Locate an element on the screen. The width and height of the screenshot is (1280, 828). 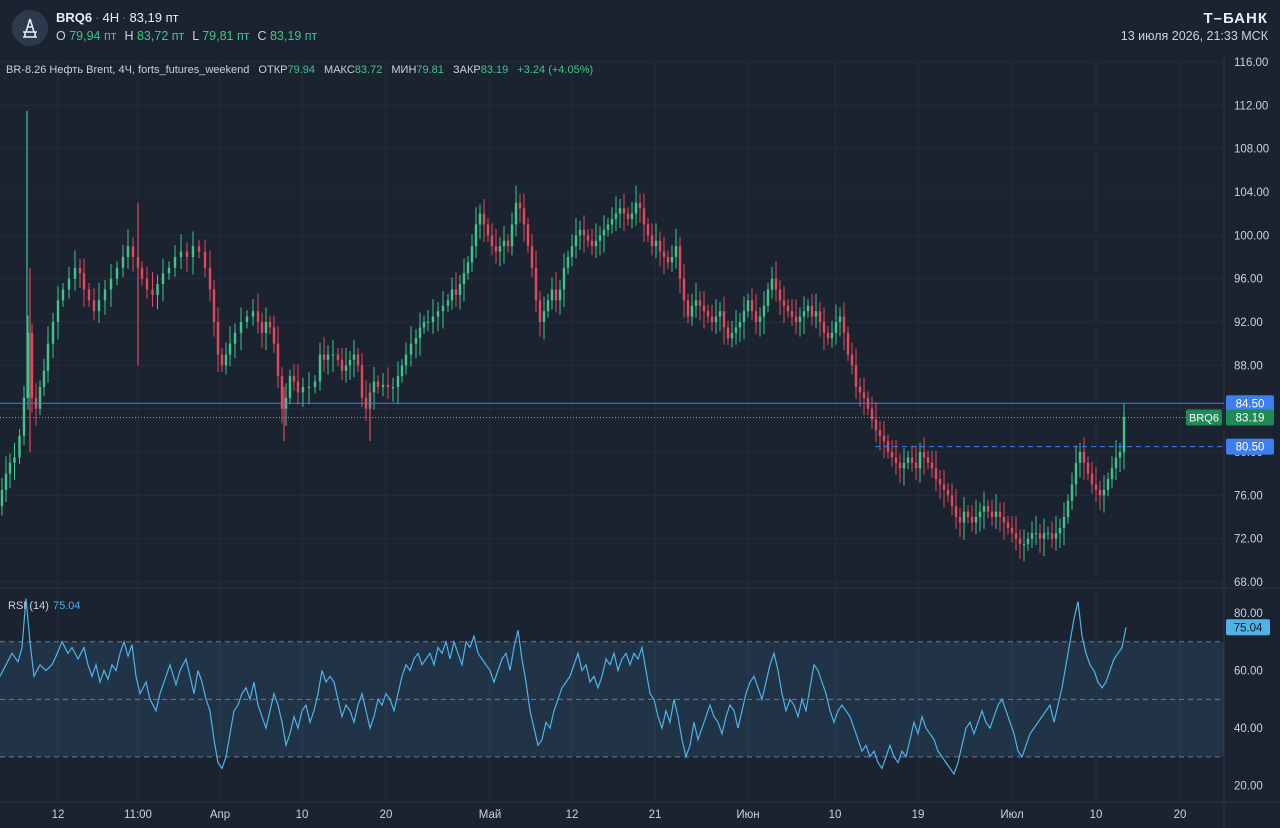
time-axis-tick: Май is located at coordinates (490, 815).